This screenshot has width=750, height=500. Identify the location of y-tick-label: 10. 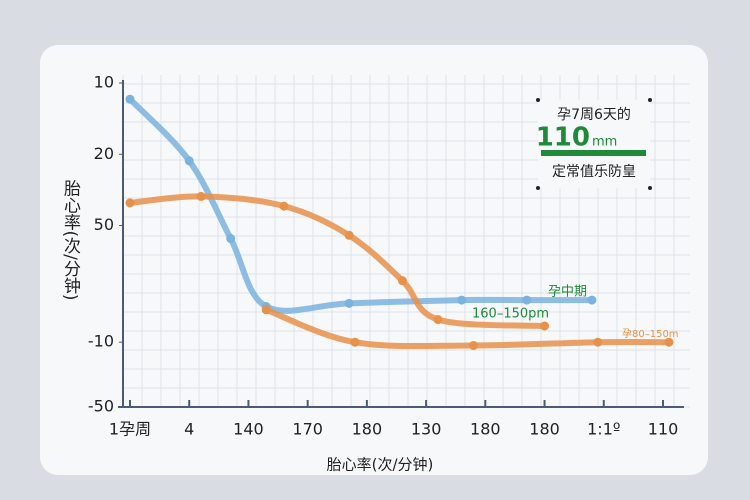
(104, 82).